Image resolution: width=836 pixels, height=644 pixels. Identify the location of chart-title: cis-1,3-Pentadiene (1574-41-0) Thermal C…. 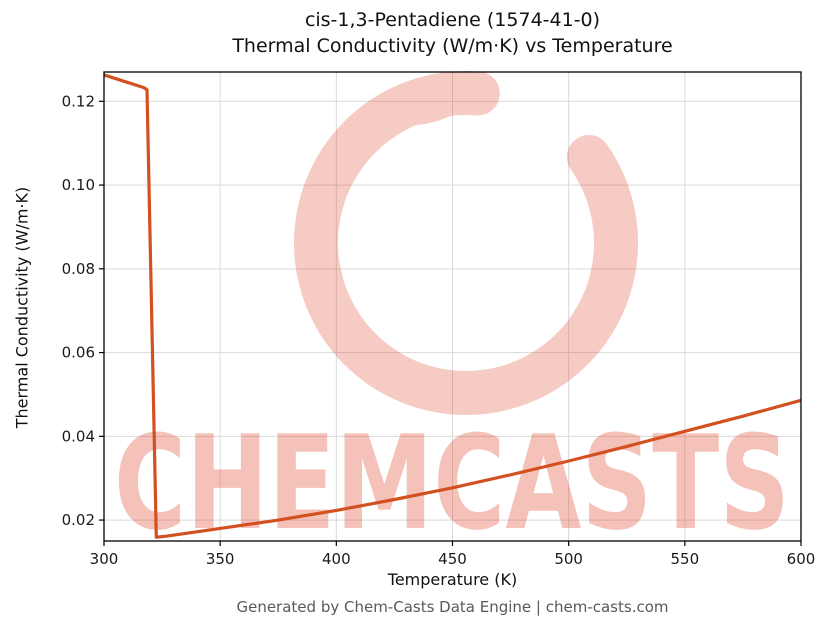
(452, 33).